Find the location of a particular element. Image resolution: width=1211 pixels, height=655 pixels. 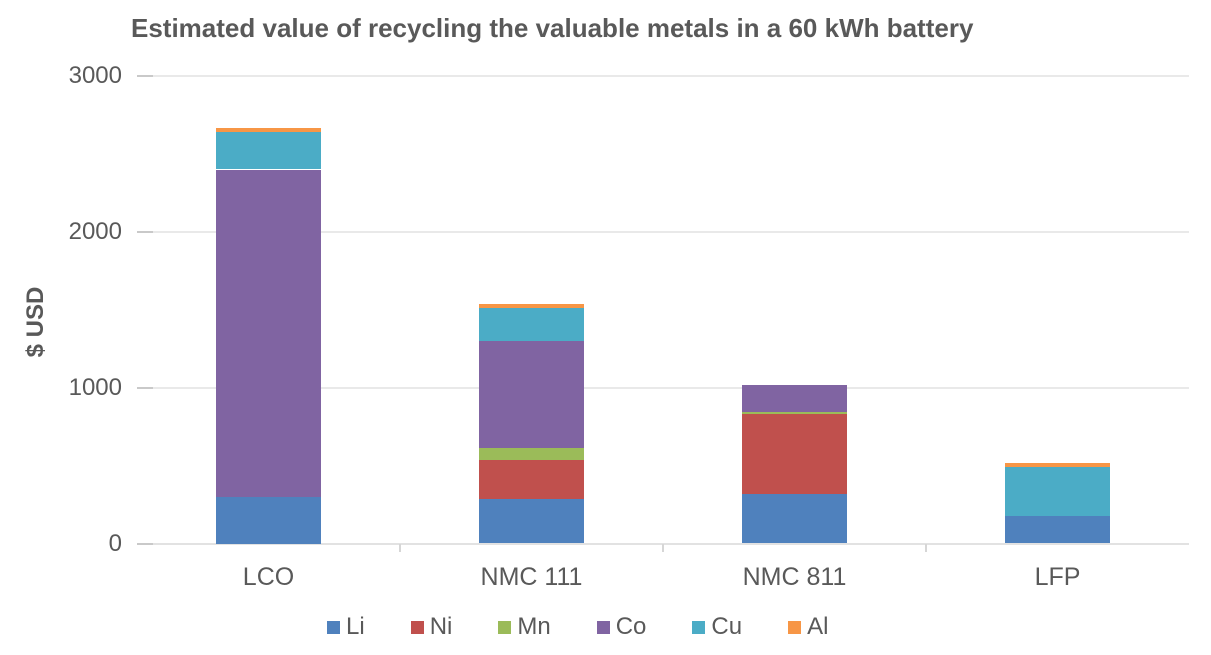

x-axis-label-lco: LCO is located at coordinates (268, 577).